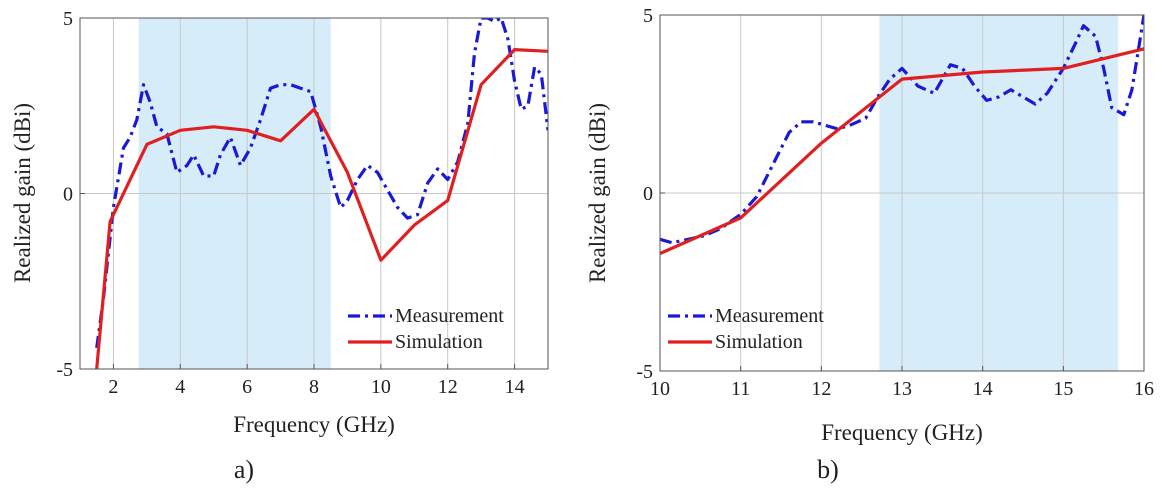 The width and height of the screenshot is (1162, 495). Describe the element at coordinates (902, 389) in the screenshot. I see `x-tick-label: 13` at that location.